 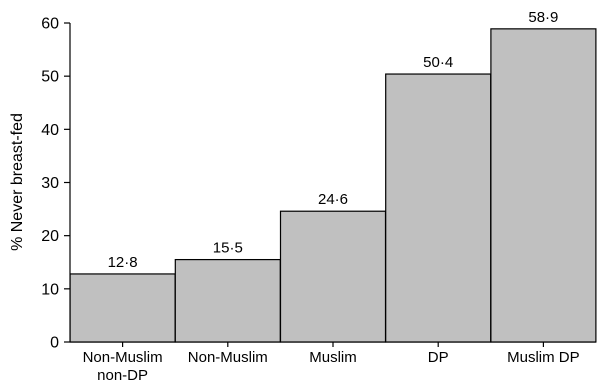 What do you see at coordinates (333, 199) in the screenshot?
I see `data-label: 24·6` at bounding box center [333, 199].